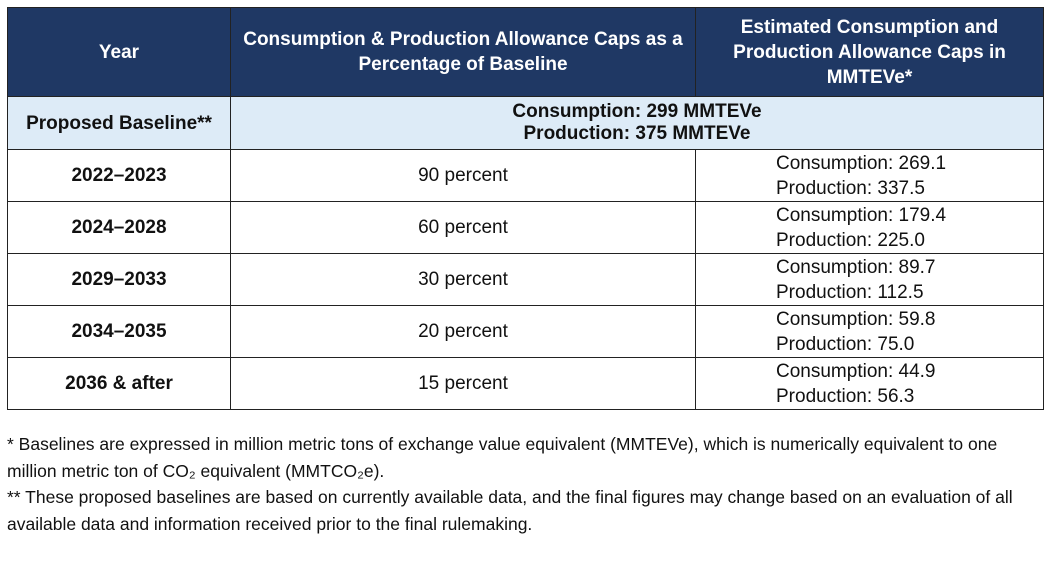 This screenshot has height=567, width=1050. I want to click on year-cell: 2034–2035, so click(119, 331).